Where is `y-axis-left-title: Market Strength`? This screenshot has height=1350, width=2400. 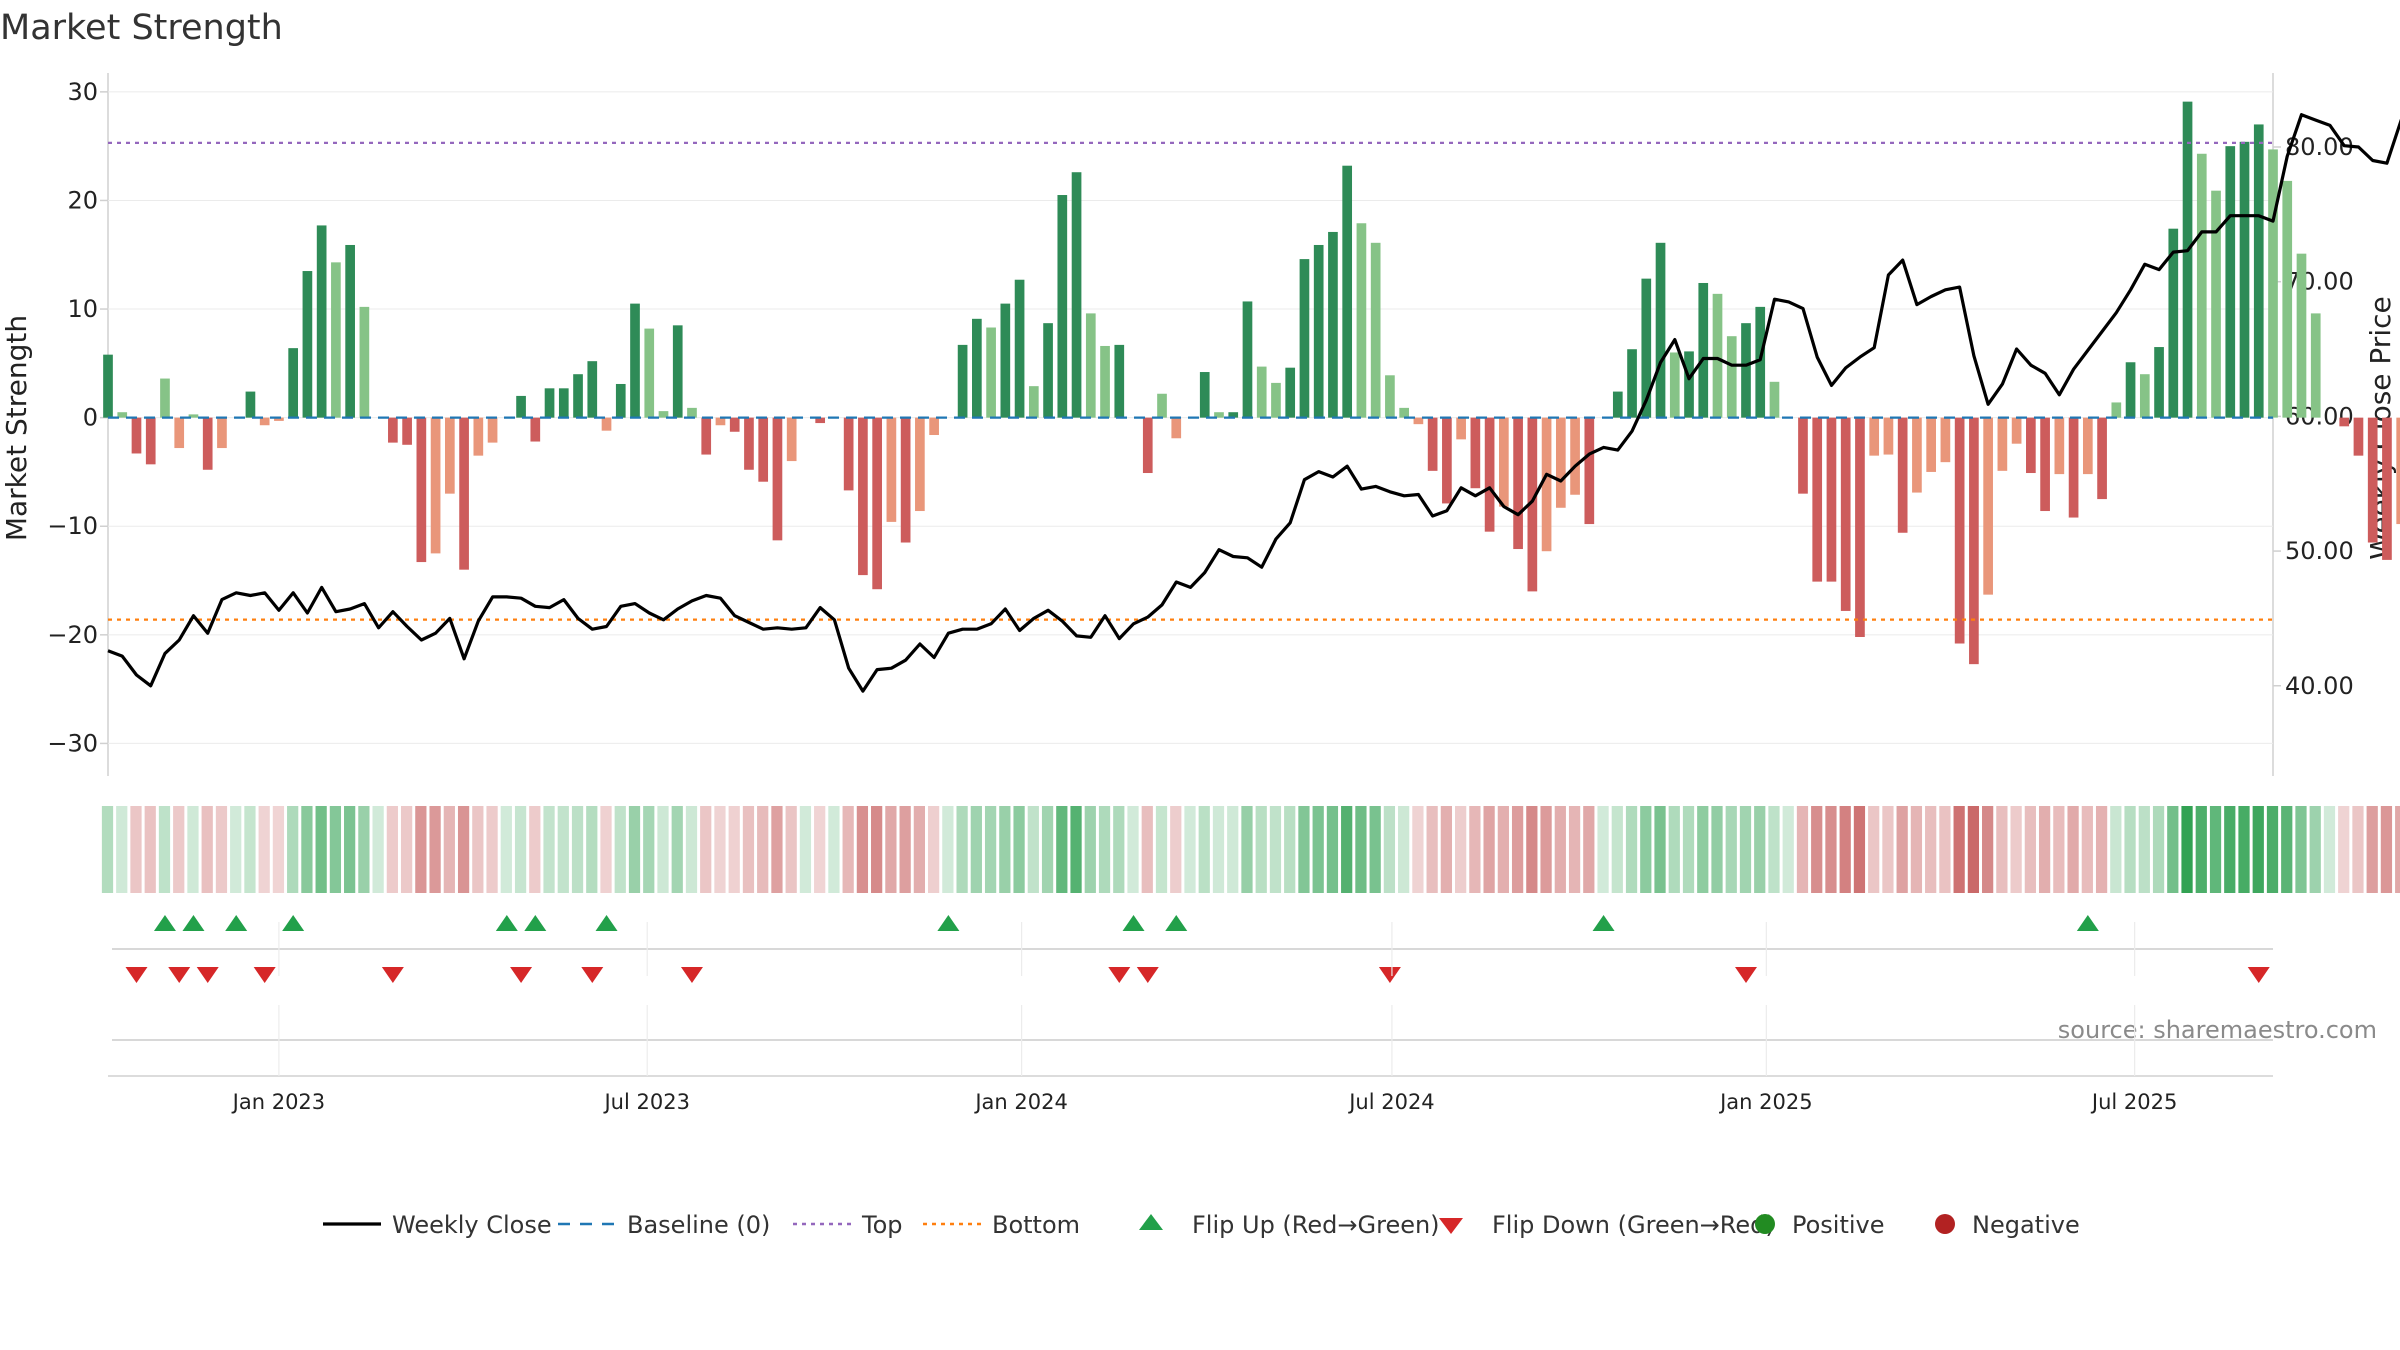 y-axis-left-title: Market Strength is located at coordinates (16, 428).